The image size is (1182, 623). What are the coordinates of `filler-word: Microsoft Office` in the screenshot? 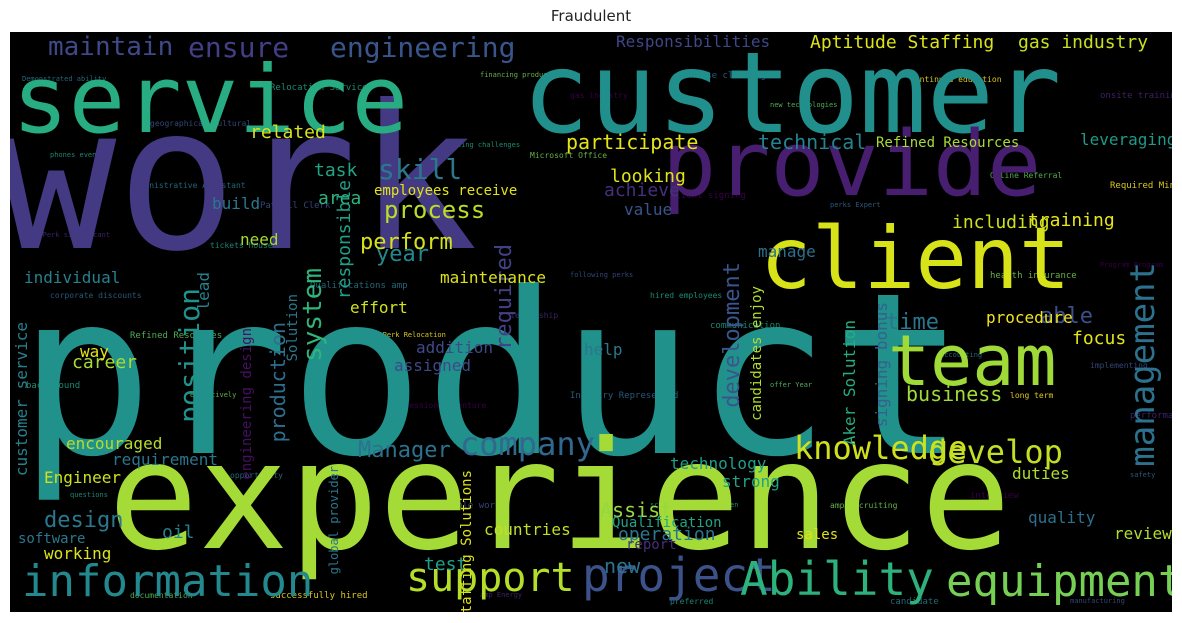 It's located at (569, 155).